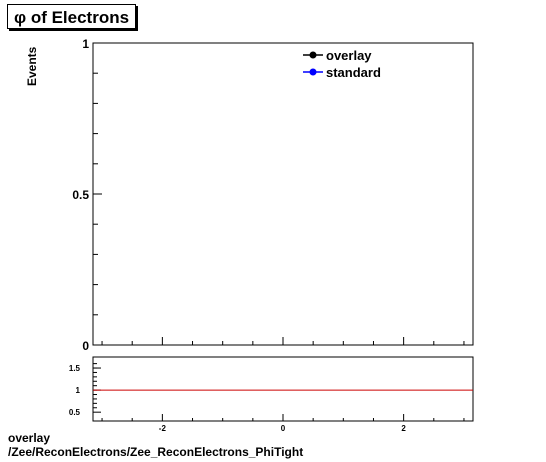 Image resolution: width=546 pixels, height=462 pixels. What do you see at coordinates (403, 428) in the screenshot?
I see `ratio-x-tick-label: 2` at bounding box center [403, 428].